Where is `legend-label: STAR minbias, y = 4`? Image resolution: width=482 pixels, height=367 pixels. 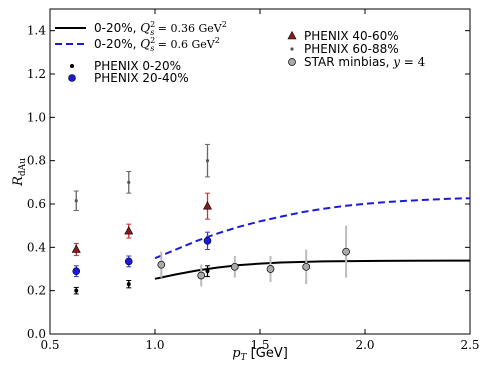 legend-label: STAR minbias, y = 4 is located at coordinates (365, 62).